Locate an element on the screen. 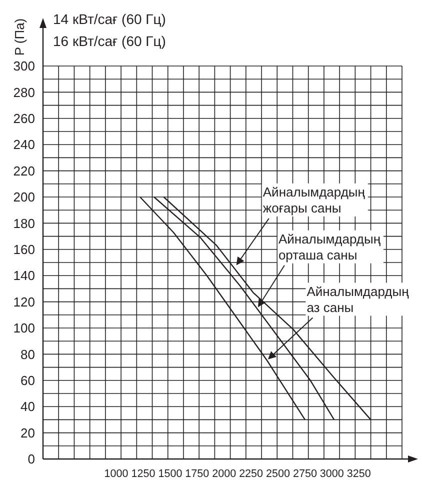  x-tick-label: 2000 is located at coordinates (224, 474).